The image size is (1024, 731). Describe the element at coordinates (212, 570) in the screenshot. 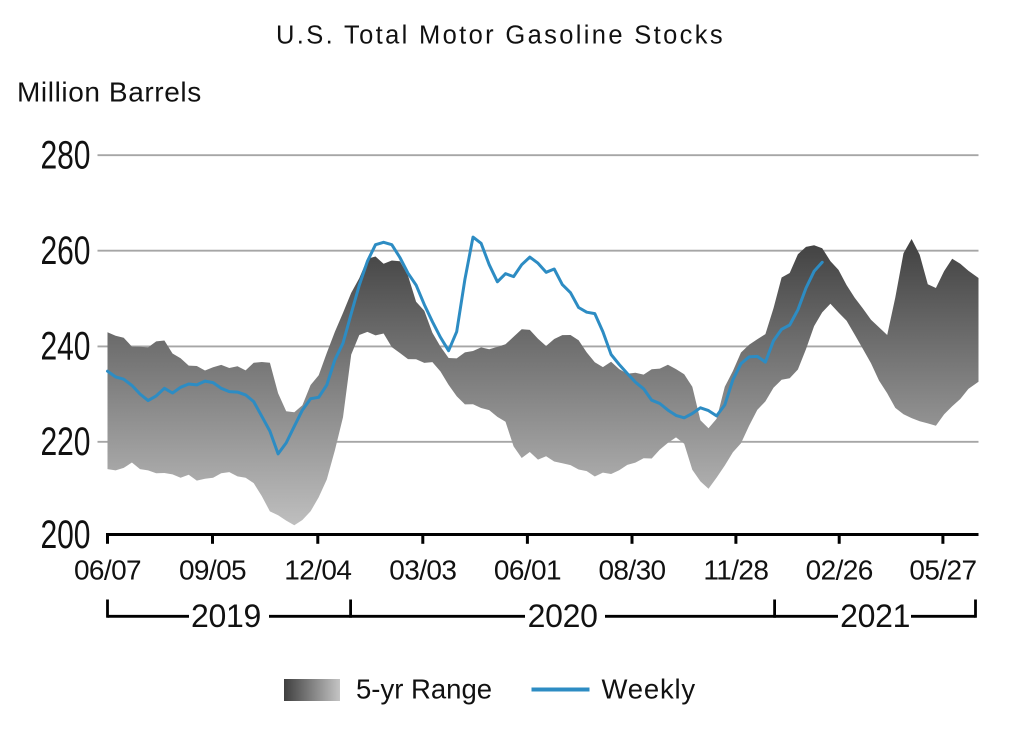

I see `svg-text: 09/05` at that location.